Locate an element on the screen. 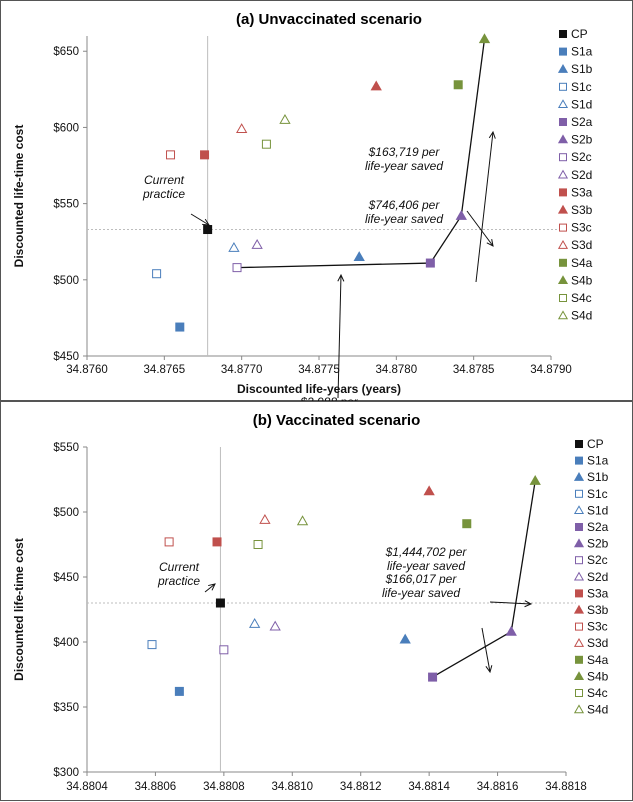  point-s1c is located at coordinates (152, 645).